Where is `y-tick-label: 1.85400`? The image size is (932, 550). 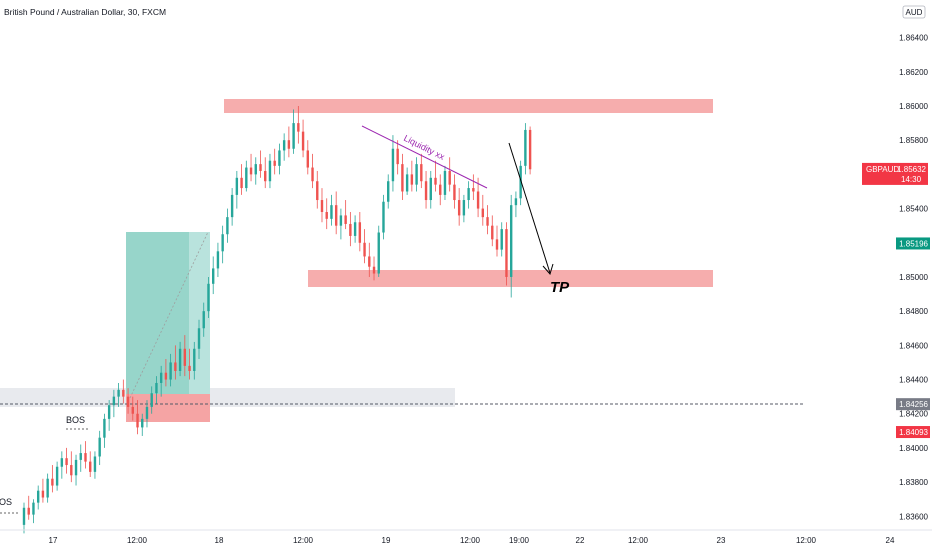 y-tick-label: 1.85400 is located at coordinates (913, 209).